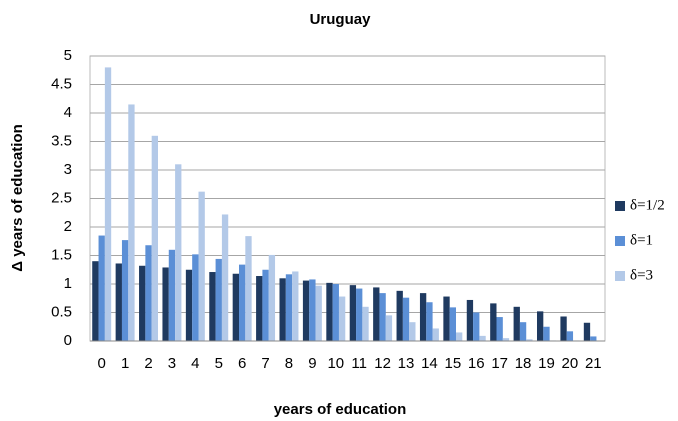 The height and width of the screenshot is (421, 678). Describe the element at coordinates (647, 205) in the screenshot. I see `legend-label: δ=1/2` at that location.